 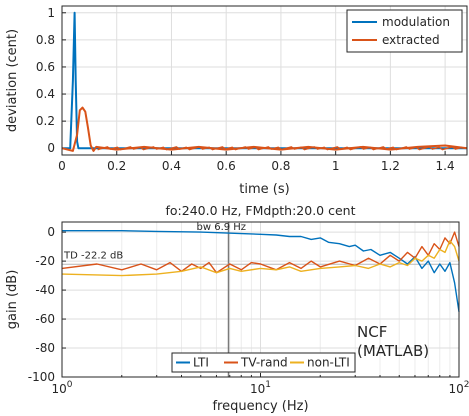 I want to click on top-y-axis-label: deviation (cent), so click(x=12, y=80).